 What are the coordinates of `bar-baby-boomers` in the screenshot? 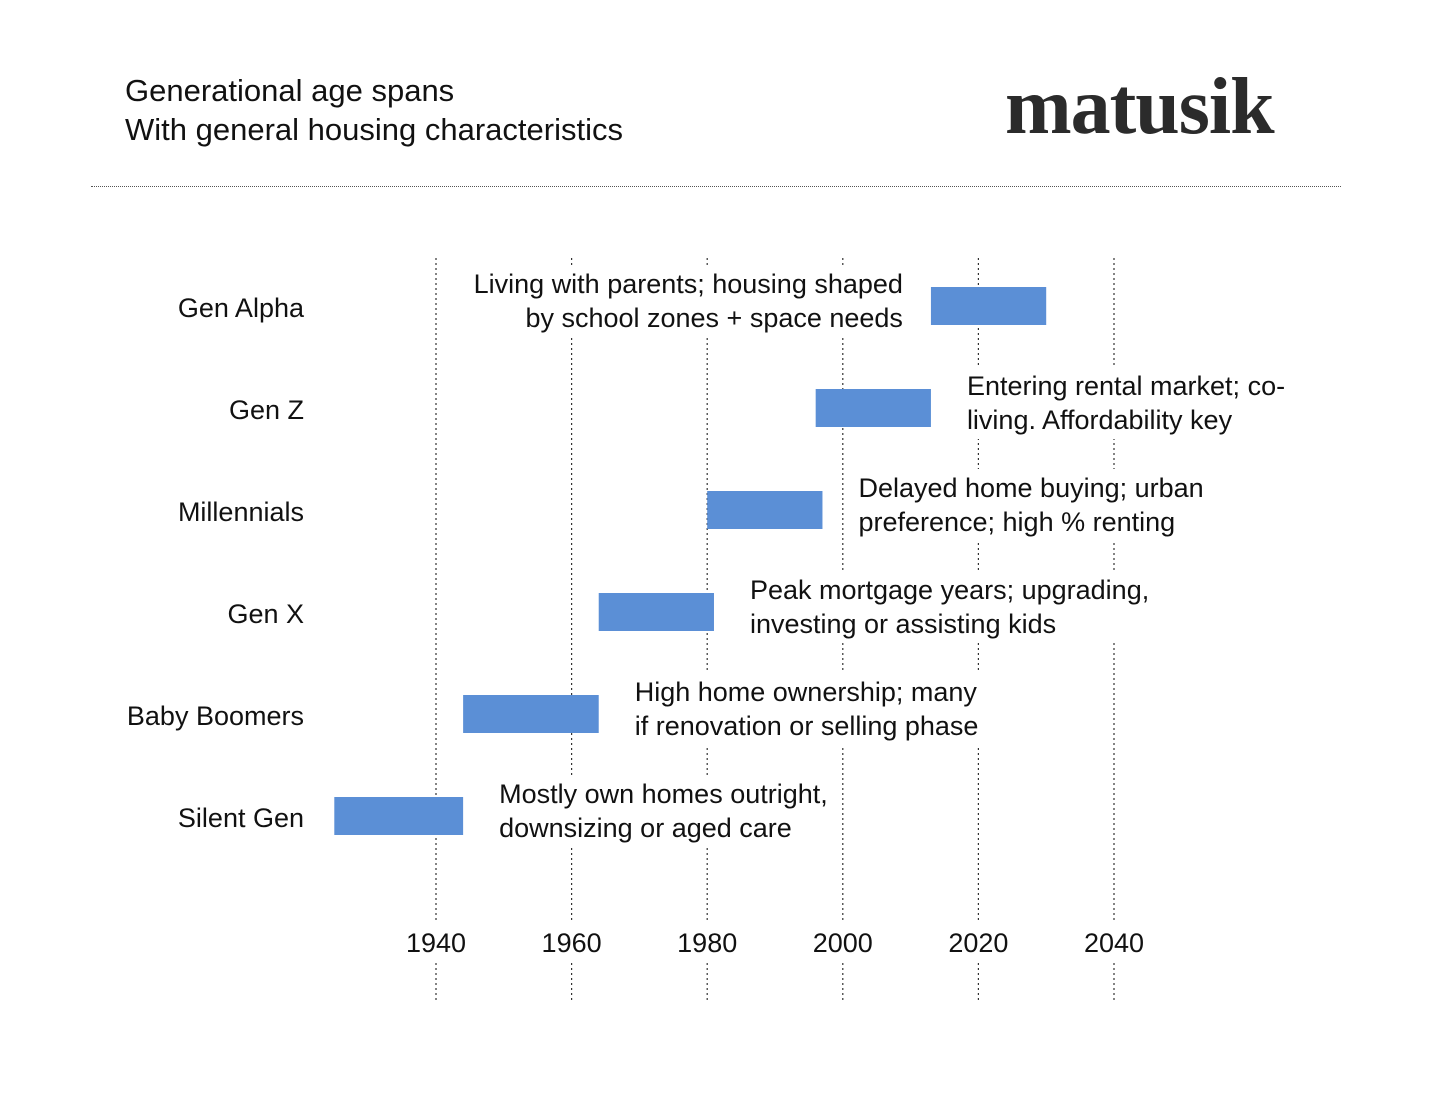 It's located at (531, 714).